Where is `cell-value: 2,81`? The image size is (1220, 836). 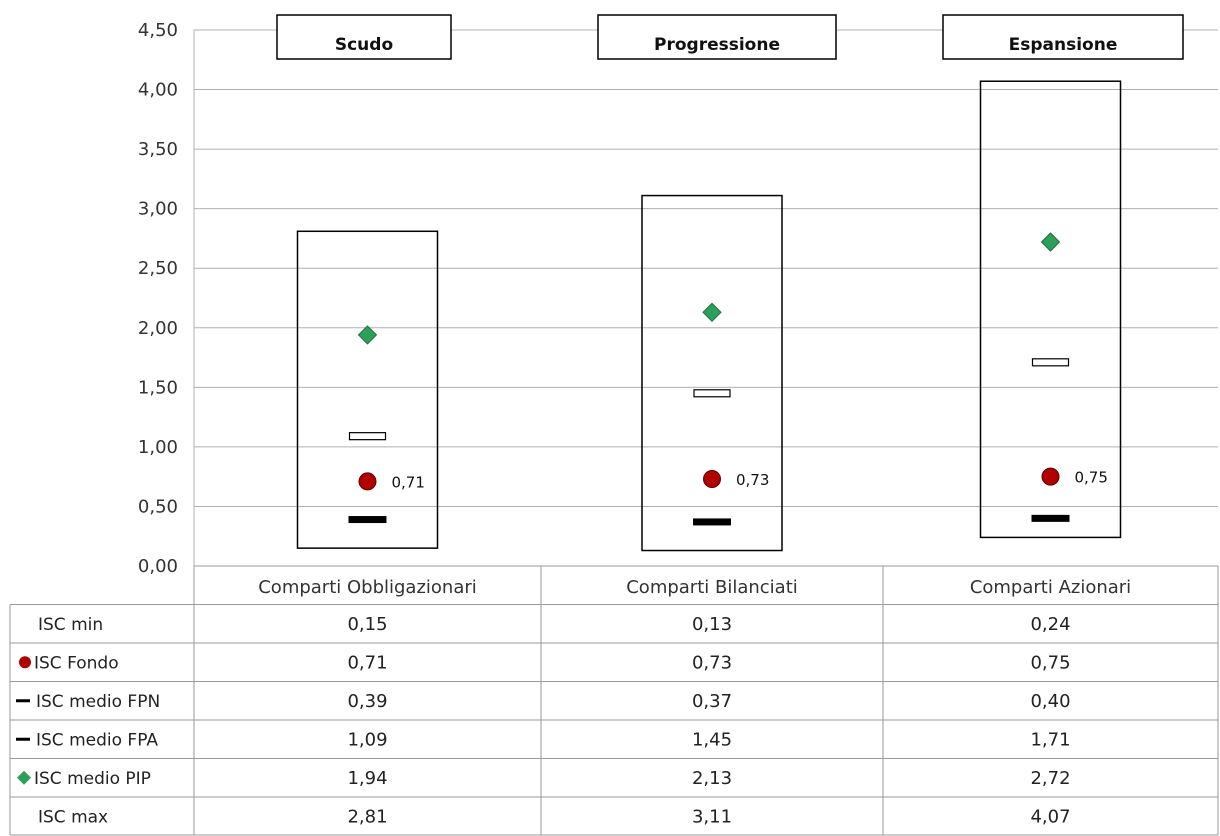 cell-value: 2,81 is located at coordinates (367, 816).